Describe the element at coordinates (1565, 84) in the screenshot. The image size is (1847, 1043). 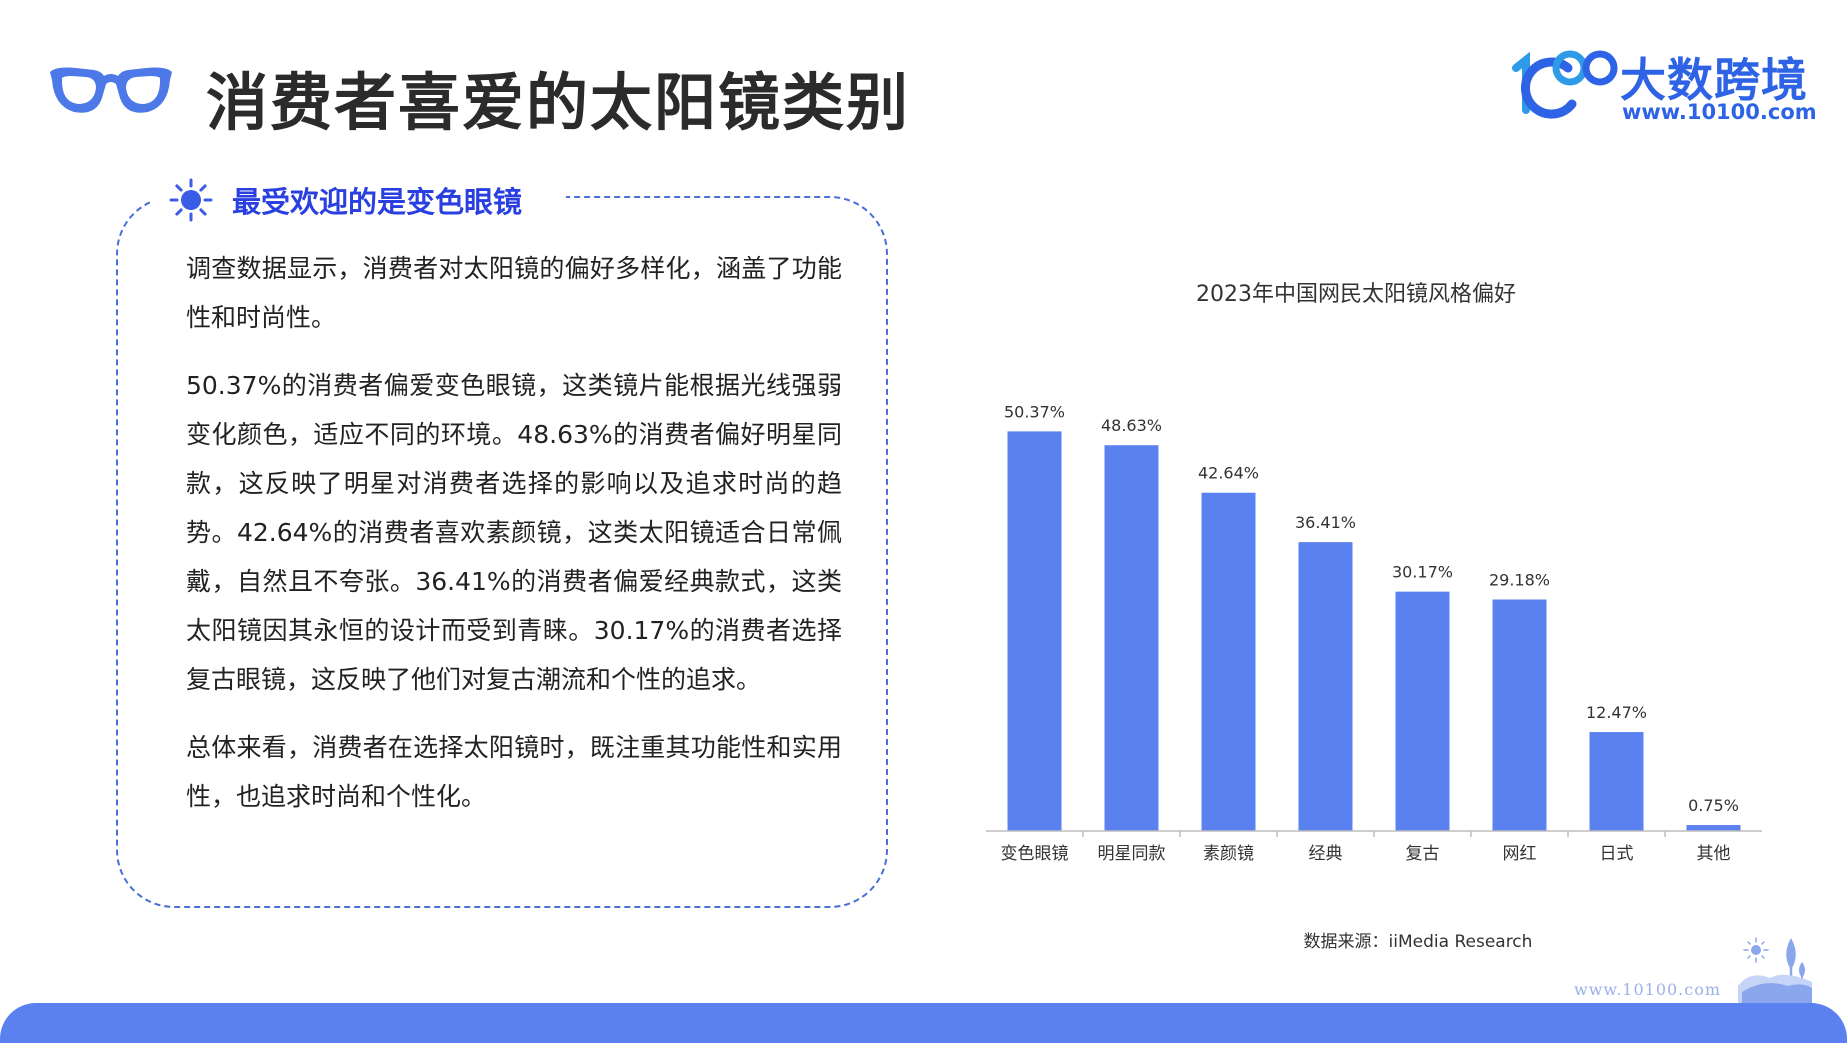
I see `brand-mark-icon` at that location.